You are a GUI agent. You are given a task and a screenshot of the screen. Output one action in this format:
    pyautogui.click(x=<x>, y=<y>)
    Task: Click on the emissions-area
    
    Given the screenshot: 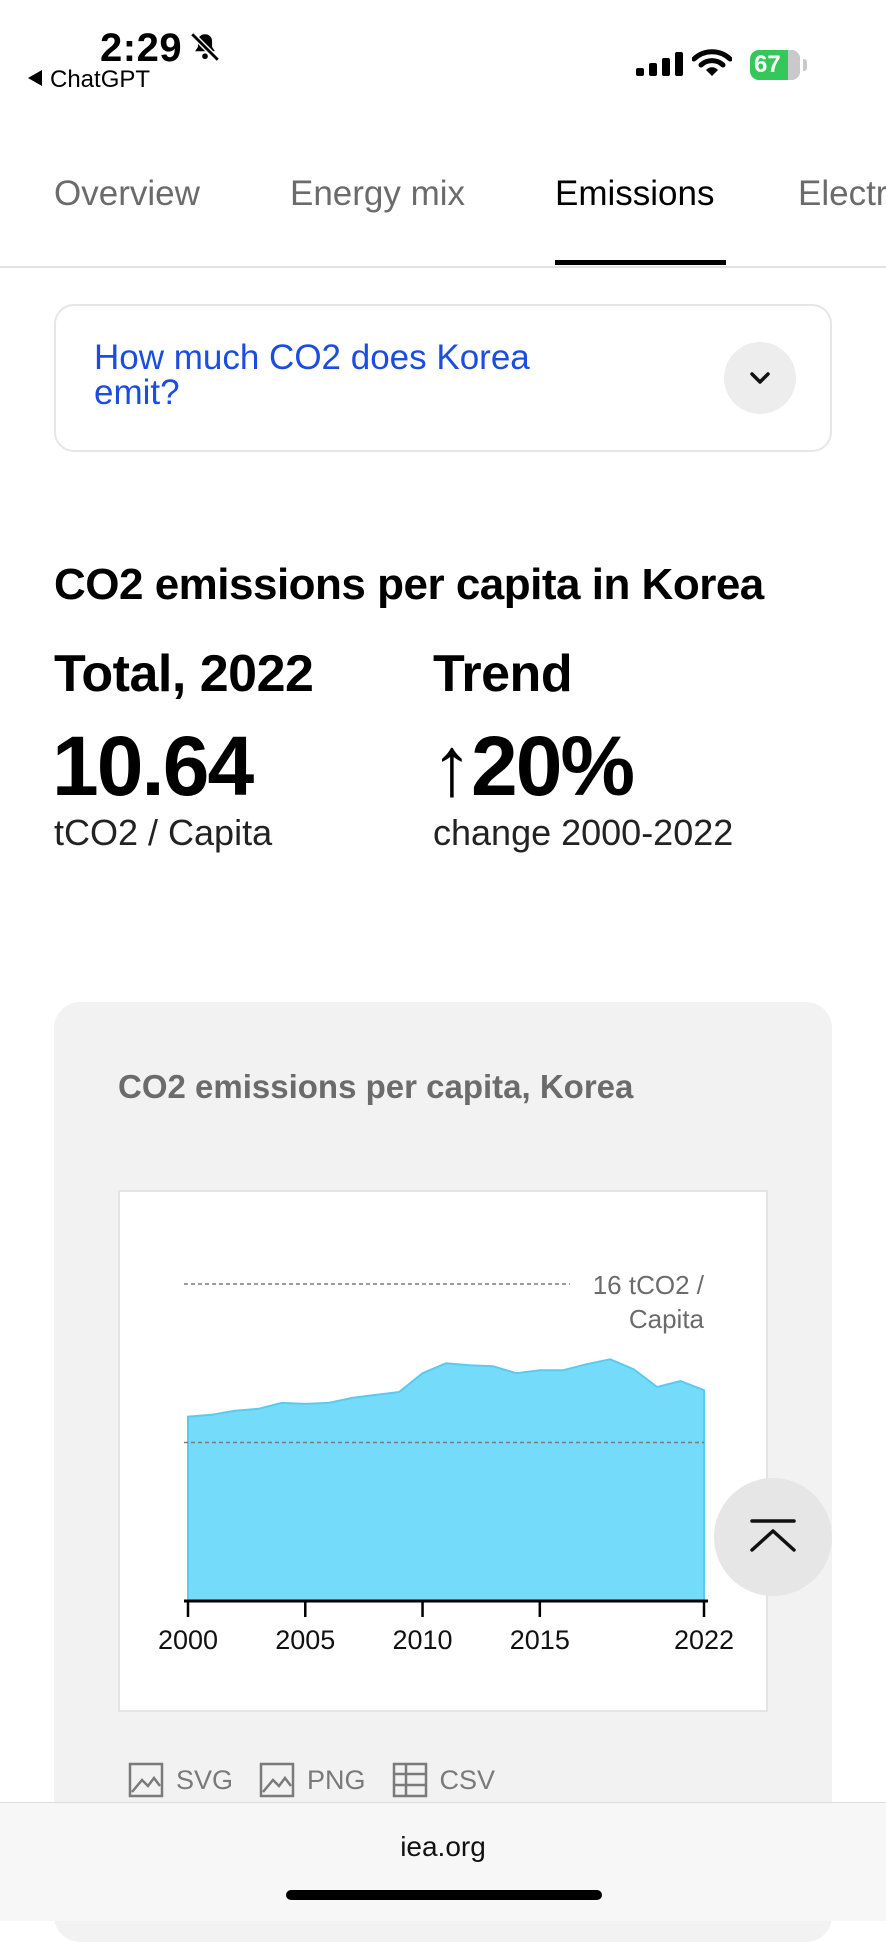 What is the action you would take?
    pyautogui.click(x=446, y=1480)
    